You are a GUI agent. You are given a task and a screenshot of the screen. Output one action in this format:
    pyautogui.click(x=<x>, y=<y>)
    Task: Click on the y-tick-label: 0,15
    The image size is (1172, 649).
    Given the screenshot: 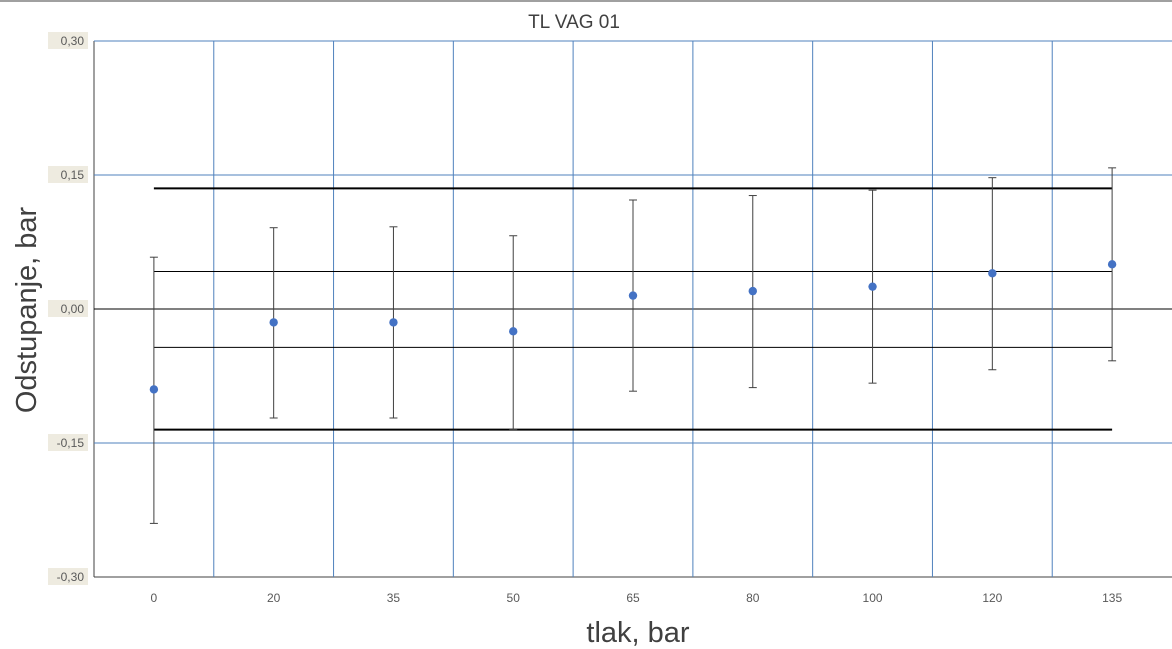 What is the action you would take?
    pyautogui.click(x=73, y=175)
    